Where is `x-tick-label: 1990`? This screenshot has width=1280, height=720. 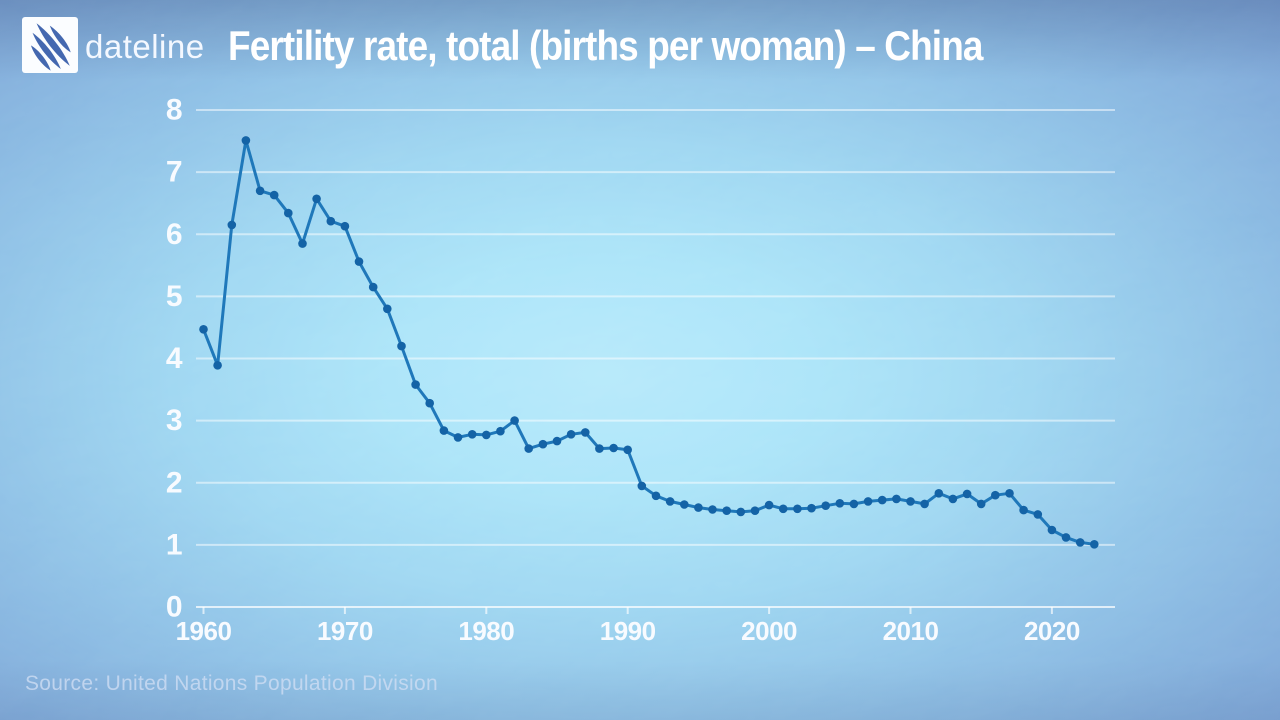 x-tick-label: 1990 is located at coordinates (628, 631).